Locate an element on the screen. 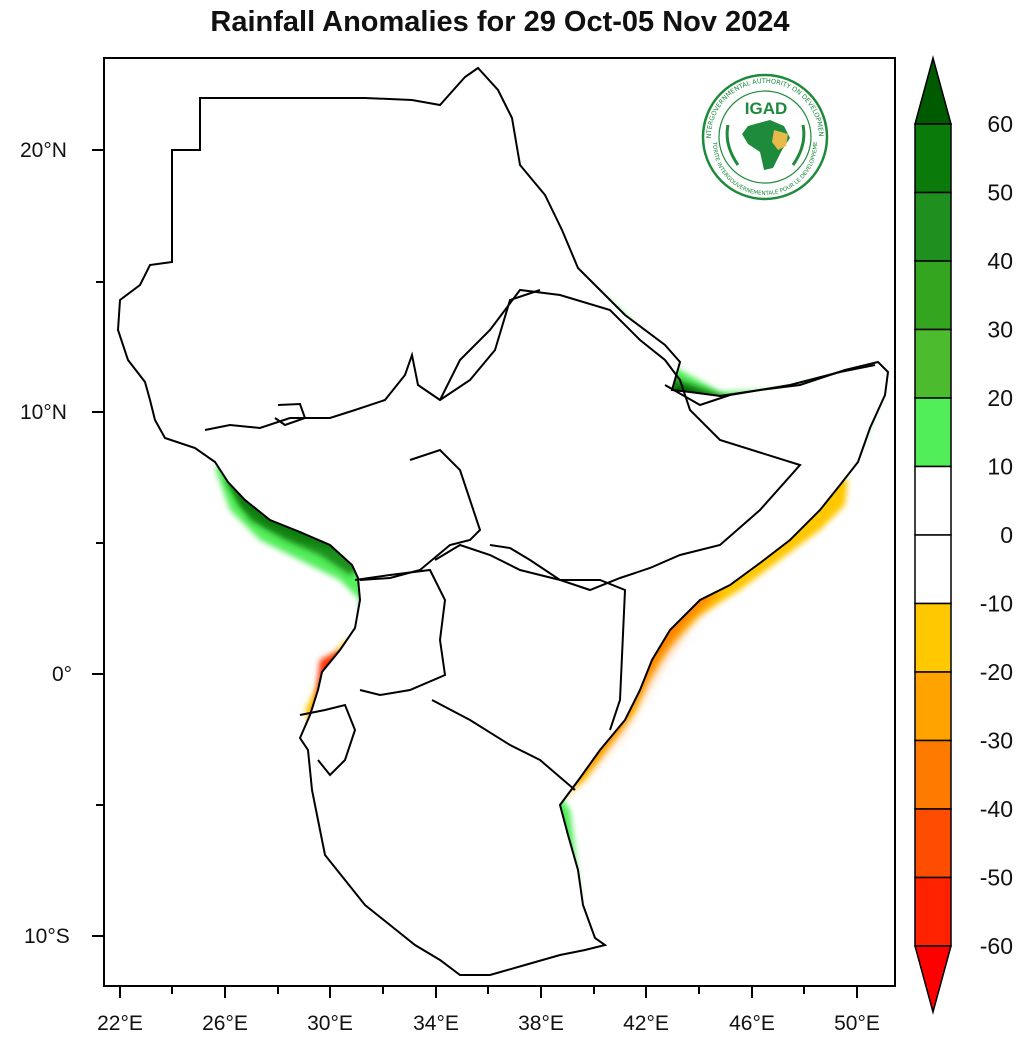 The width and height of the screenshot is (1018, 1062). colorbar-tick-label: 60 is located at coordinates (1000, 124).